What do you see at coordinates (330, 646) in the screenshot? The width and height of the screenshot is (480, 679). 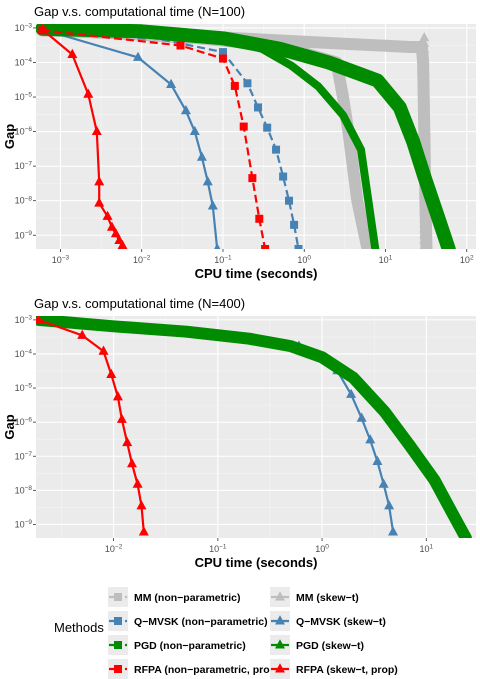 I see `legend-label-pgd-st: PGD (skew−t)` at bounding box center [330, 646].